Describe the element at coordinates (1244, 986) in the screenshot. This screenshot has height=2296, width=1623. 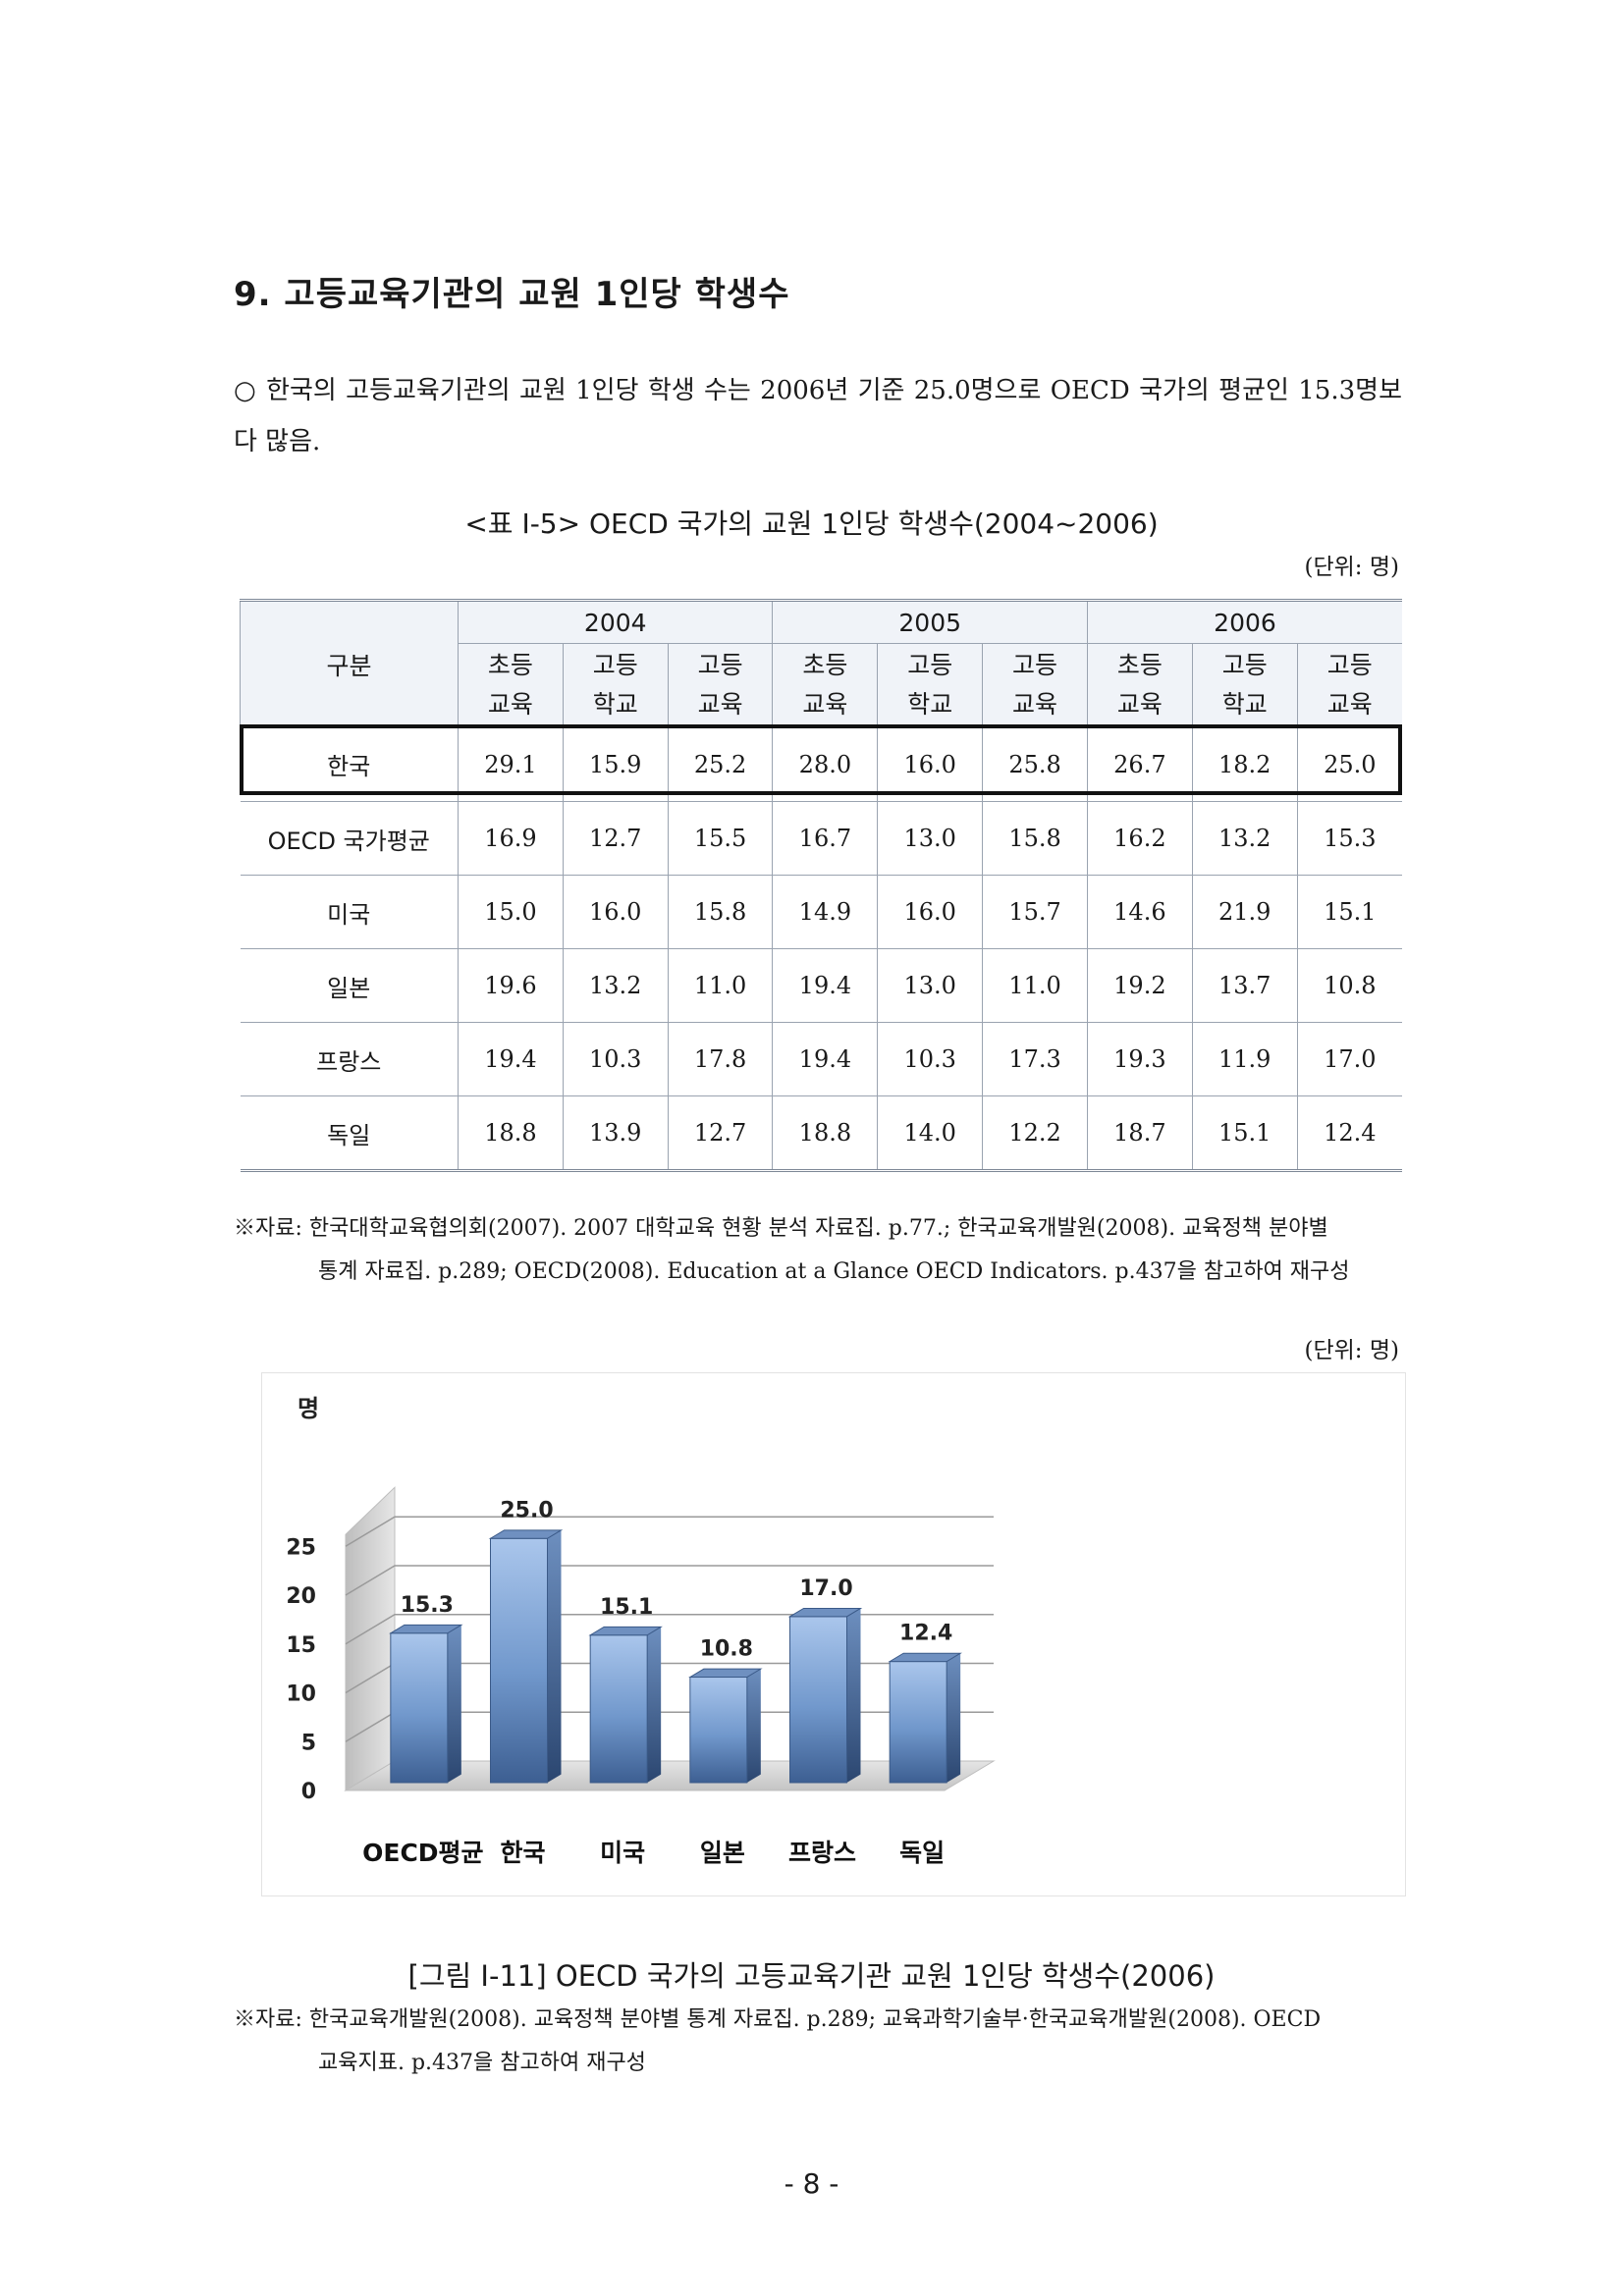
I see `table-cell: 13.7` at that location.